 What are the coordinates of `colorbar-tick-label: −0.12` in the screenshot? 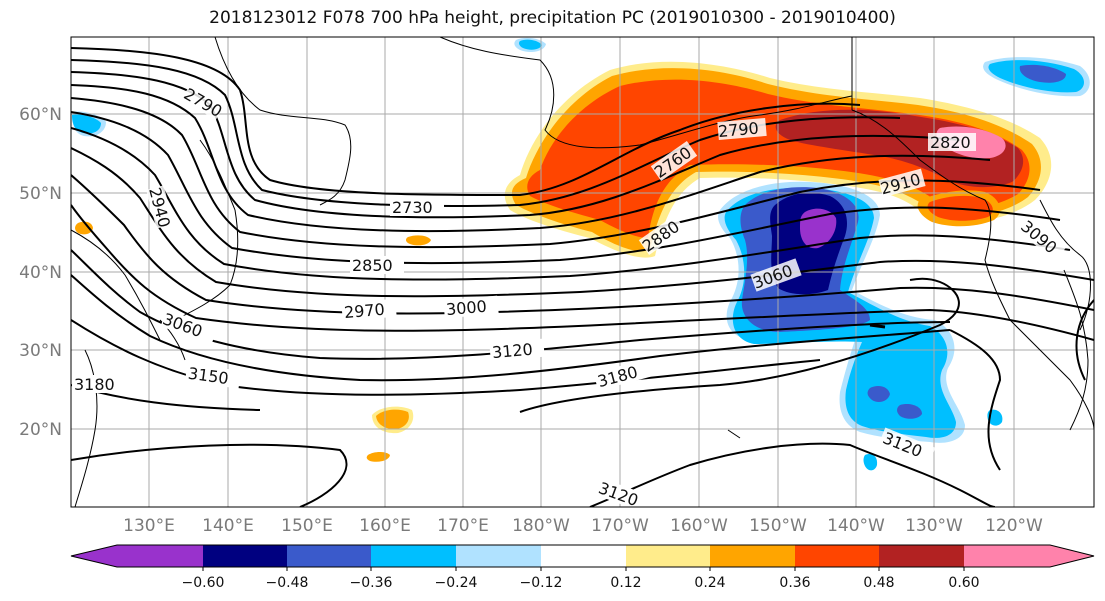 It's located at (541, 583).